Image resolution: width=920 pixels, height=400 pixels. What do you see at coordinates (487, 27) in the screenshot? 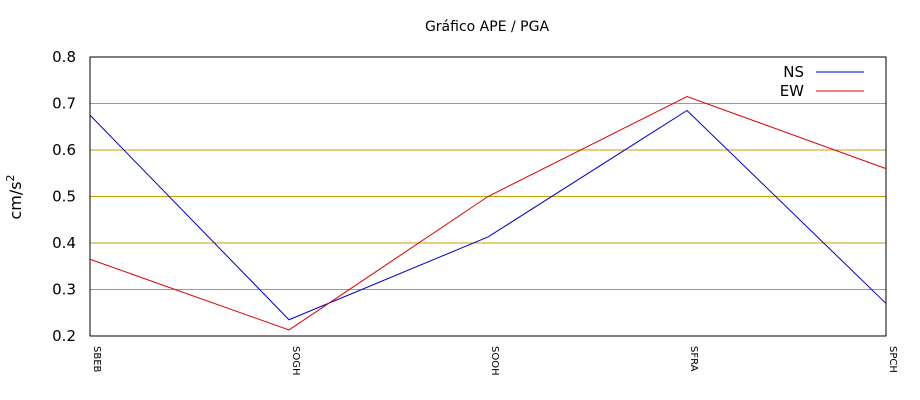
I see `chart-title: Gráfico APE / PGA` at bounding box center [487, 27].